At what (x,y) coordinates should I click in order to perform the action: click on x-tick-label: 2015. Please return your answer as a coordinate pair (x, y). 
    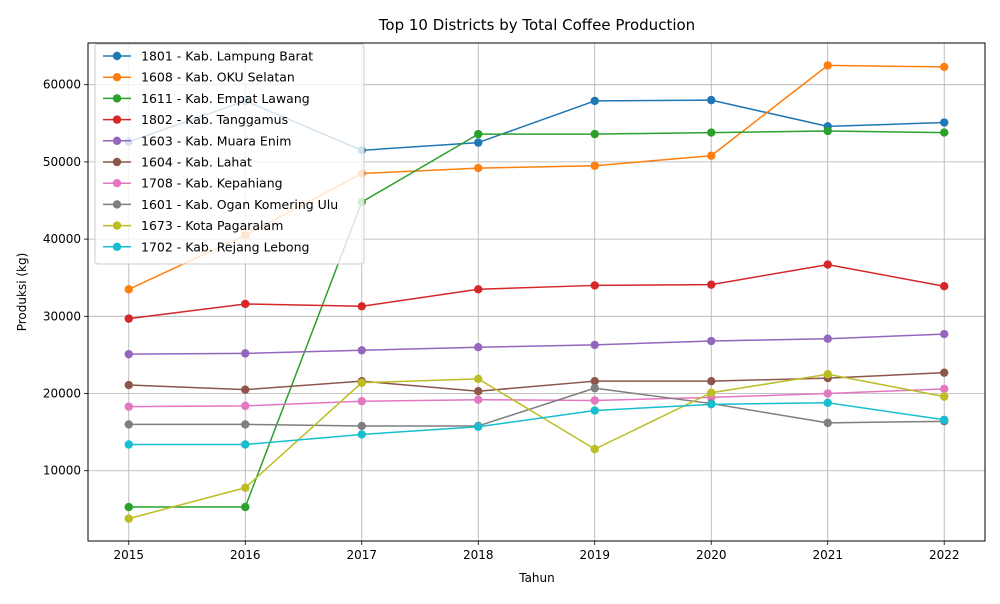
    Looking at the image, I should click on (128, 555).